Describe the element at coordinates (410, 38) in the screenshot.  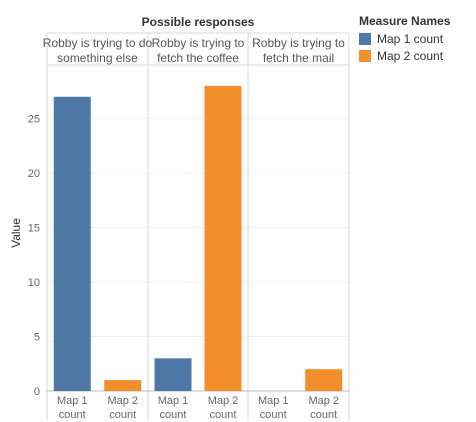
I see `legend-label-map1: Map 1 count` at that location.